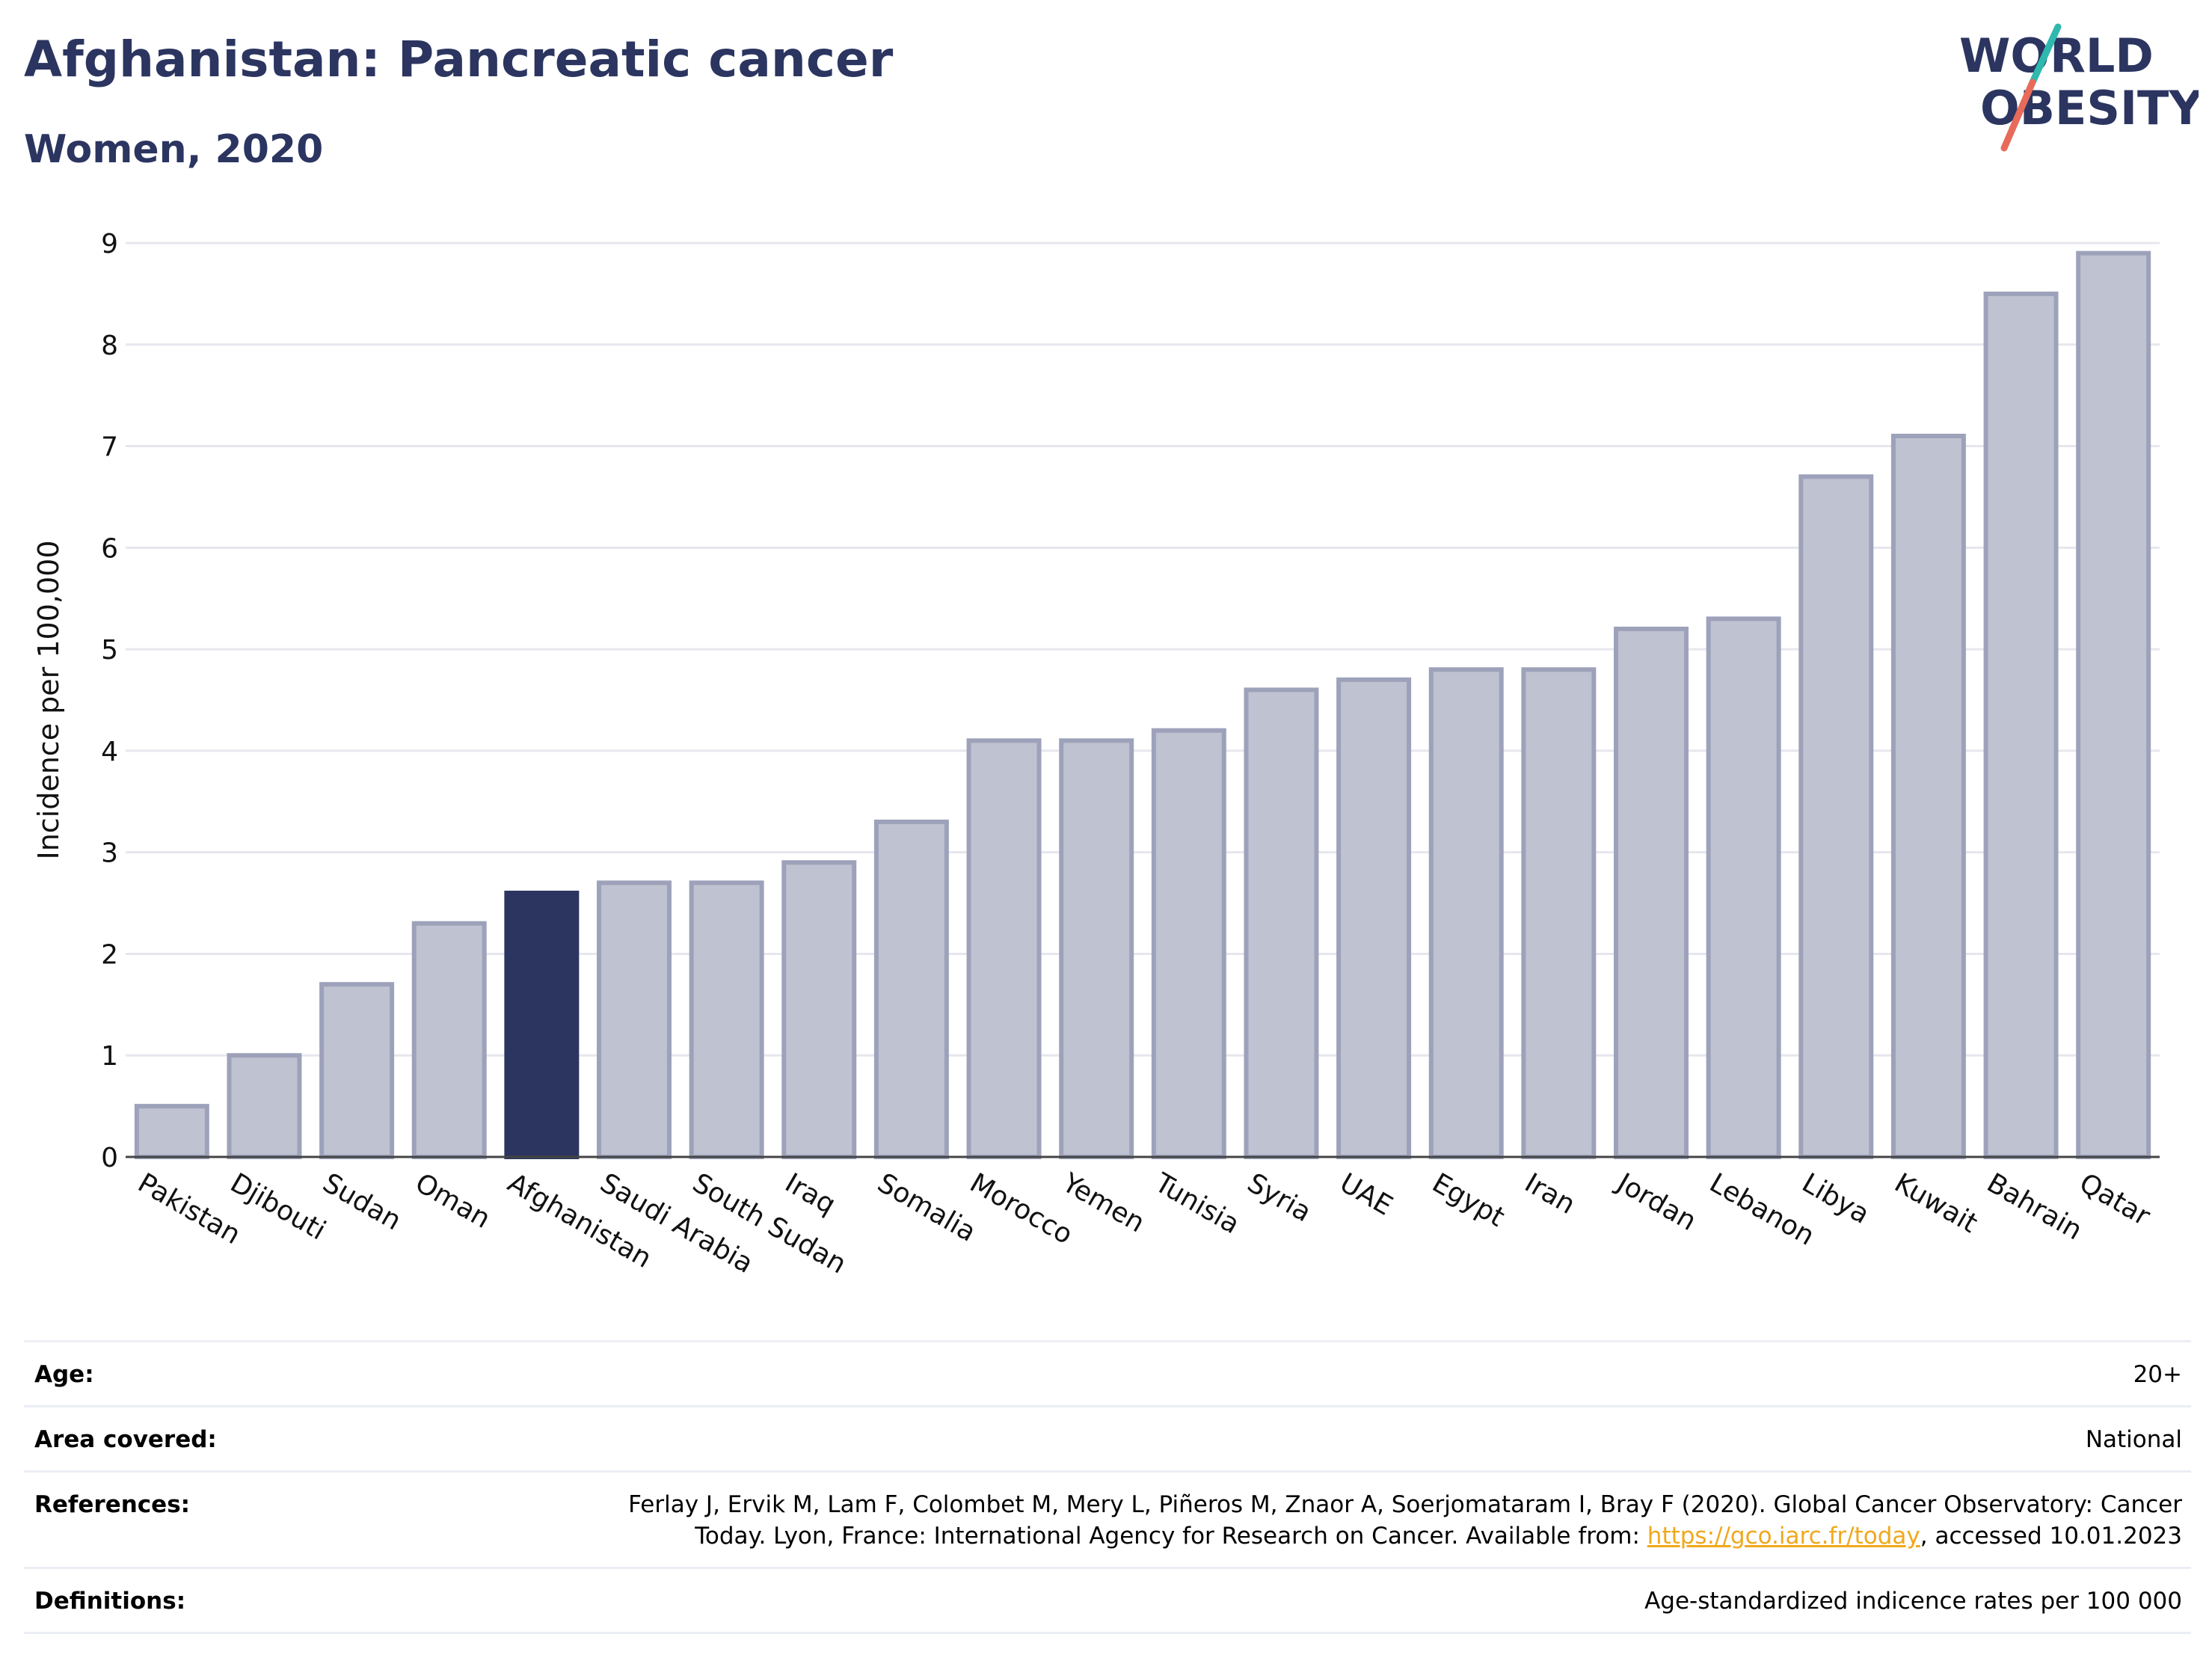  Describe the element at coordinates (2157, 1374) in the screenshot. I see `age-value: 20+` at that location.